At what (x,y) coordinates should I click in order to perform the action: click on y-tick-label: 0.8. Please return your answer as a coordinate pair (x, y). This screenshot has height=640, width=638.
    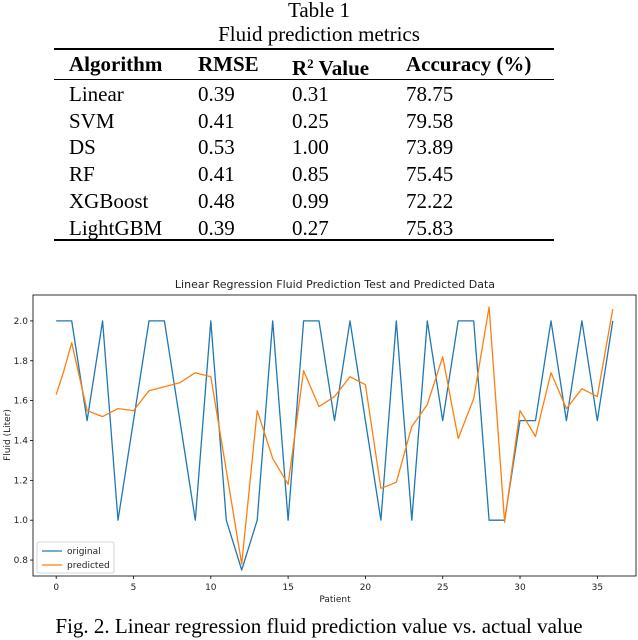
    Looking at the image, I should click on (21, 561).